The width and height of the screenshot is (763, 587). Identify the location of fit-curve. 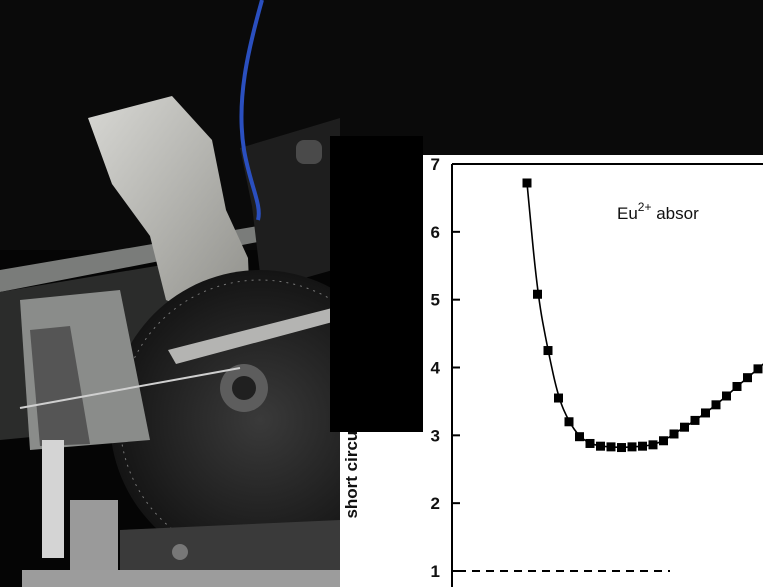
(644, 315).